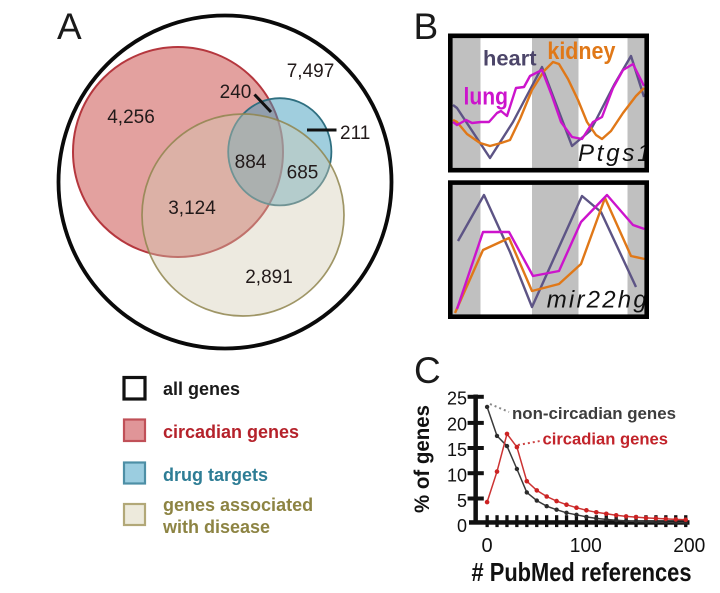 The width and height of the screenshot is (720, 593). What do you see at coordinates (236, 92) in the screenshot?
I see `svg-text: 240` at bounding box center [236, 92].